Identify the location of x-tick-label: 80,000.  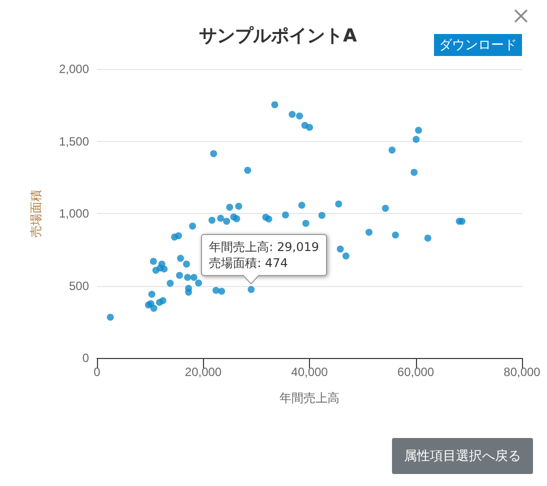
(522, 372).